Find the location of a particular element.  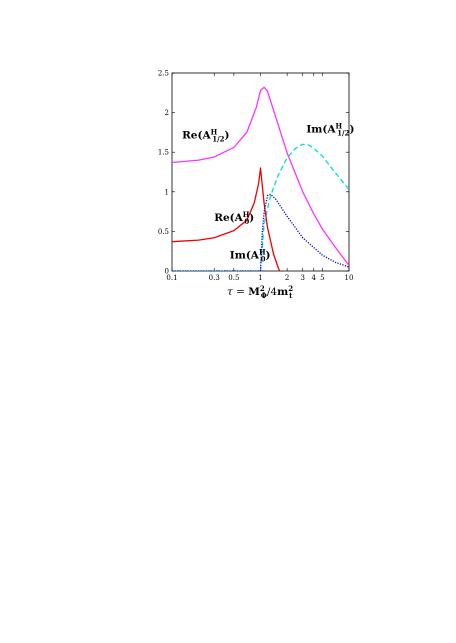

x-tick-label: 1 is located at coordinates (260, 278).